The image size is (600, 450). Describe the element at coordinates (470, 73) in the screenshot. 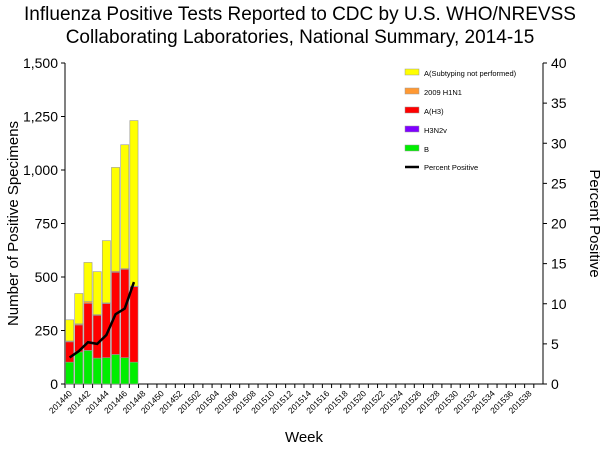

I see `legend-label: A(Subtyping not performed)` at that location.